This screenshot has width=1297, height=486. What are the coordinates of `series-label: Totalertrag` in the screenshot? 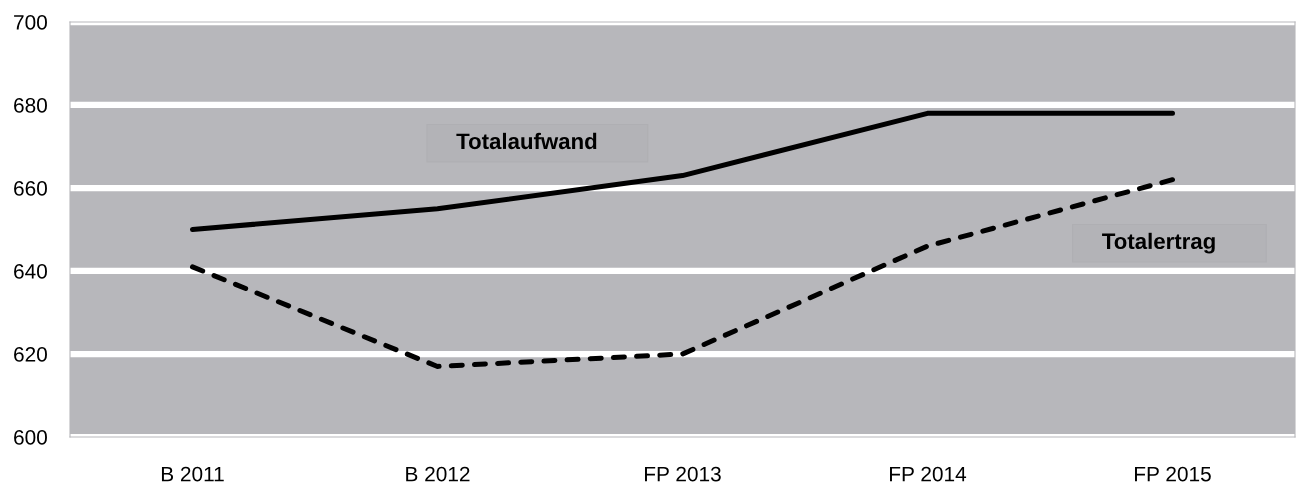 It's located at (1158, 243).